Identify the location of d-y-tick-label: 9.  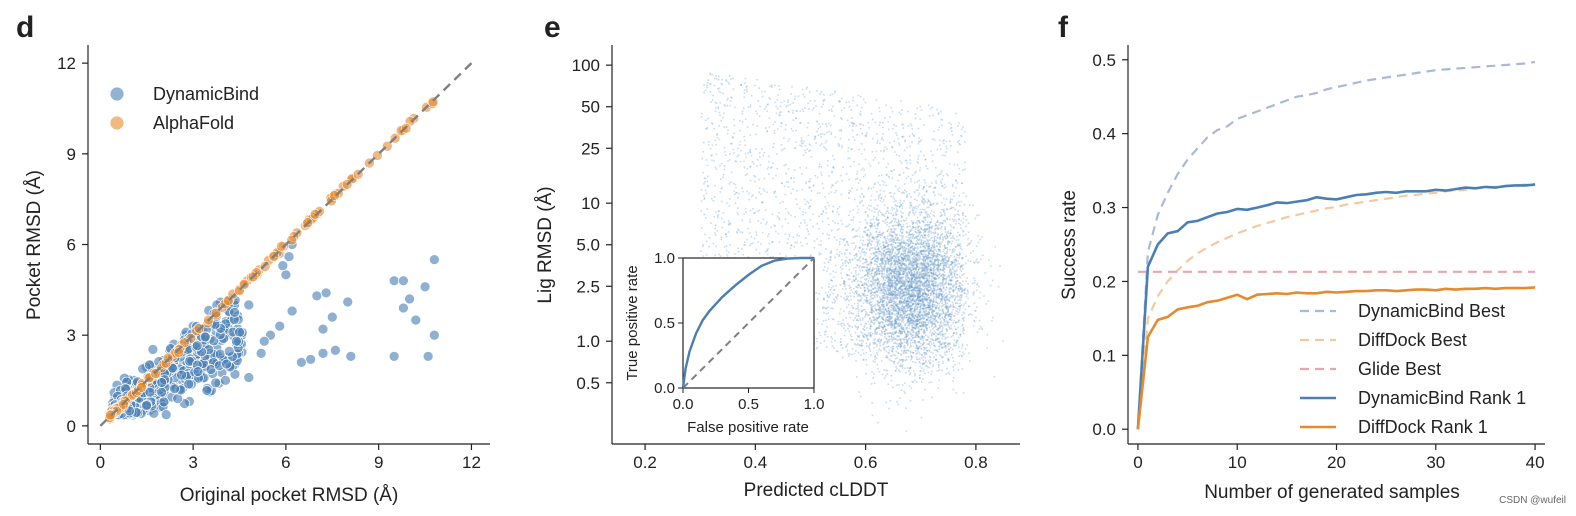
(71, 154).